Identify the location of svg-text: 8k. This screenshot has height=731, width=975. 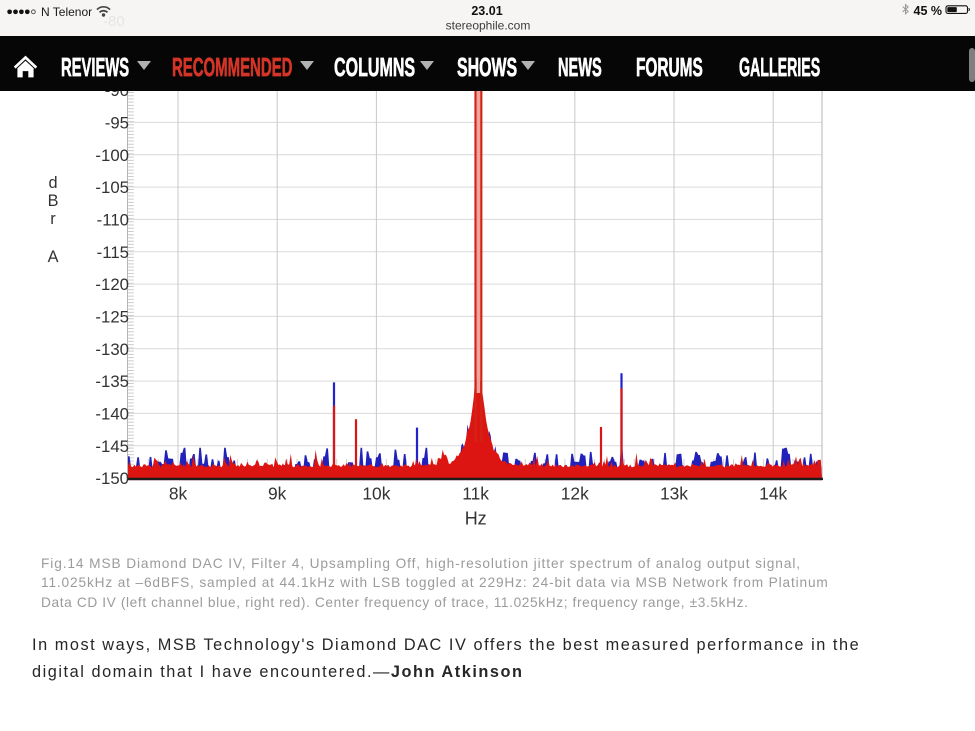
(178, 494).